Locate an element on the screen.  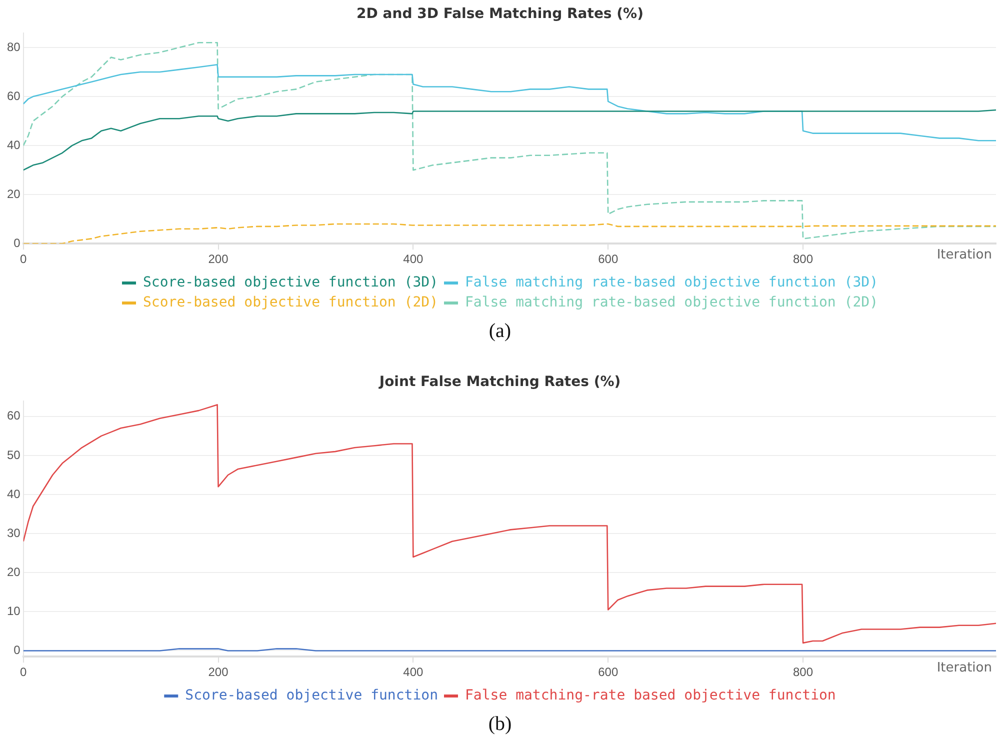
y-tick-label: 30 is located at coordinates (13, 533).